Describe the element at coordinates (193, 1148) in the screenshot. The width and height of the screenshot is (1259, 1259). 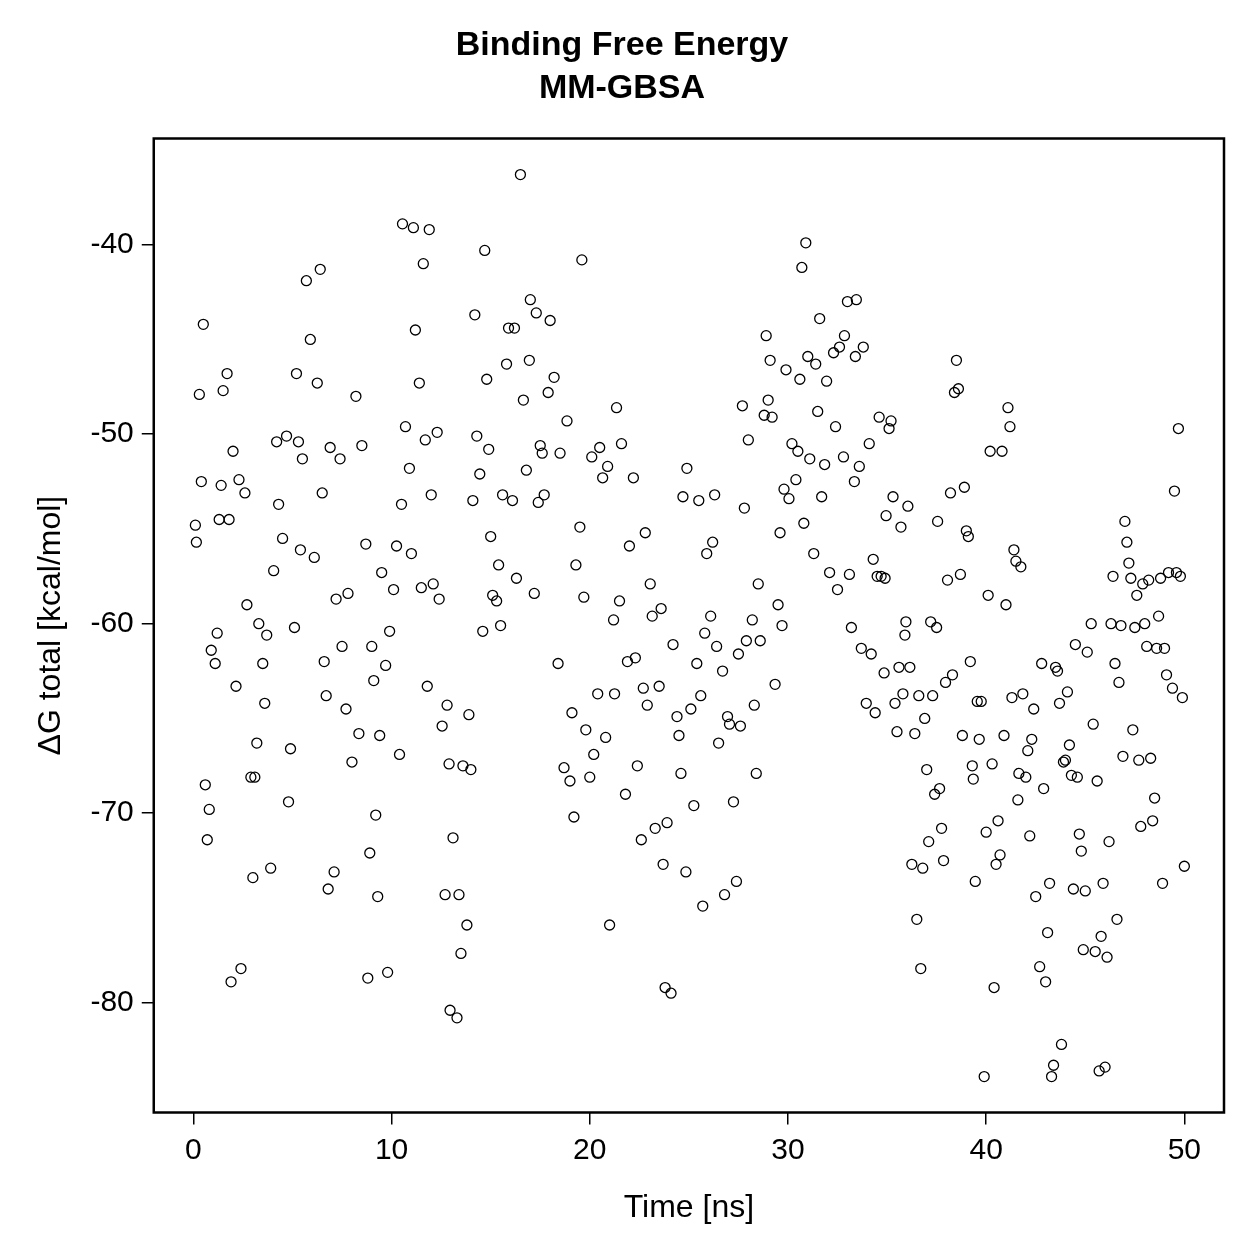
I see `x-tick-label: 0` at that location.